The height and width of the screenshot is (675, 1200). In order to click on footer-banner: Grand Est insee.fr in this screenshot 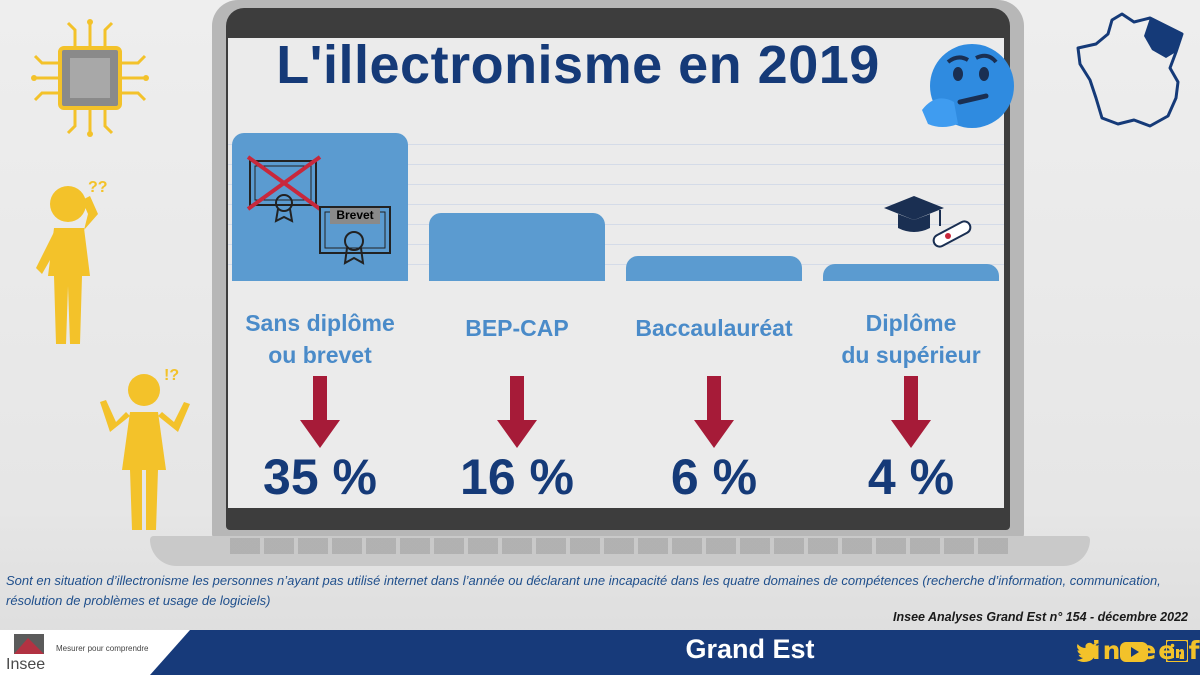, I will do `click(675, 652)`.